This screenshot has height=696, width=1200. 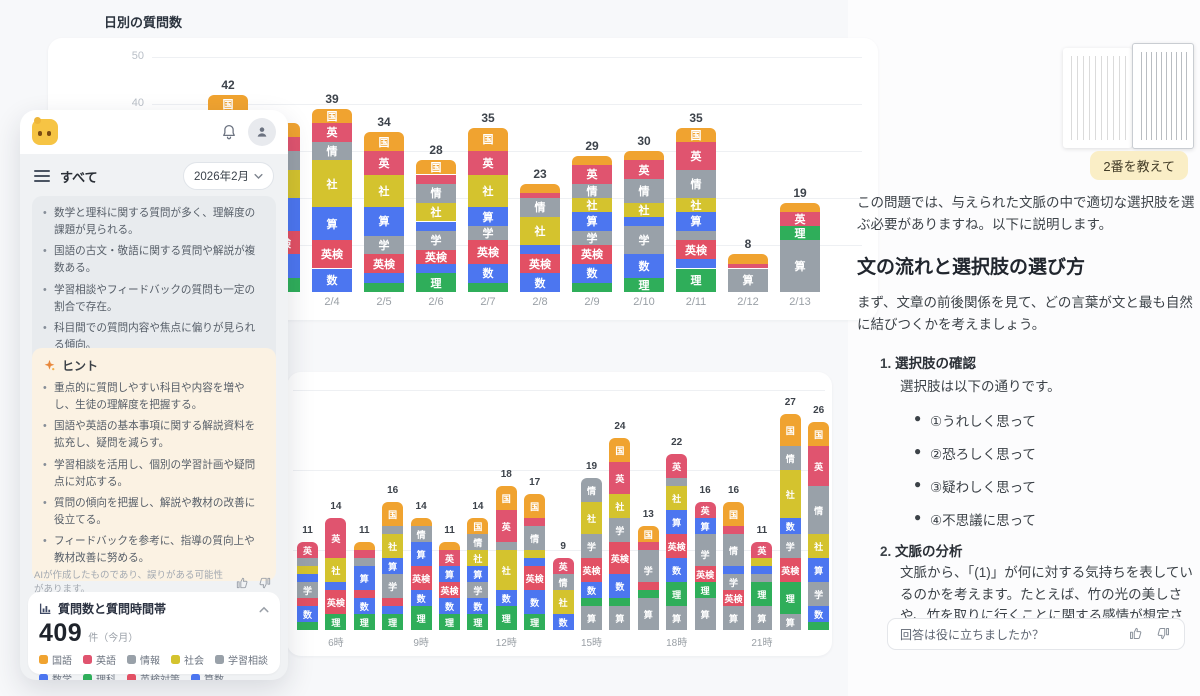 What do you see at coordinates (264, 609) in the screenshot?
I see `collapse-chevron-icon` at bounding box center [264, 609].